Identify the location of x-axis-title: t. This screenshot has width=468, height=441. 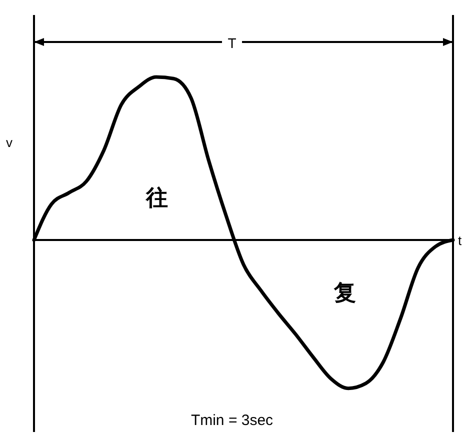
(460, 240).